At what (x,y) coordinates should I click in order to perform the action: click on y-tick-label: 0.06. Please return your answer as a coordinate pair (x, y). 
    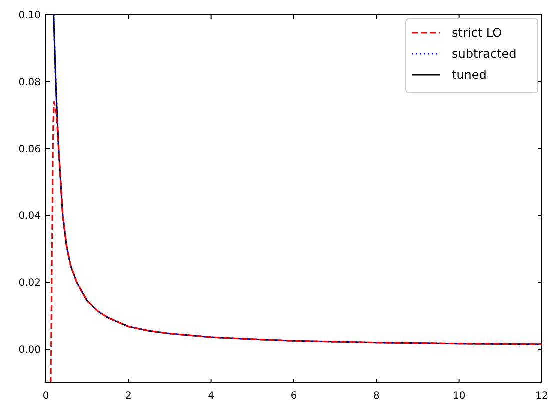
    Looking at the image, I should click on (29, 150).